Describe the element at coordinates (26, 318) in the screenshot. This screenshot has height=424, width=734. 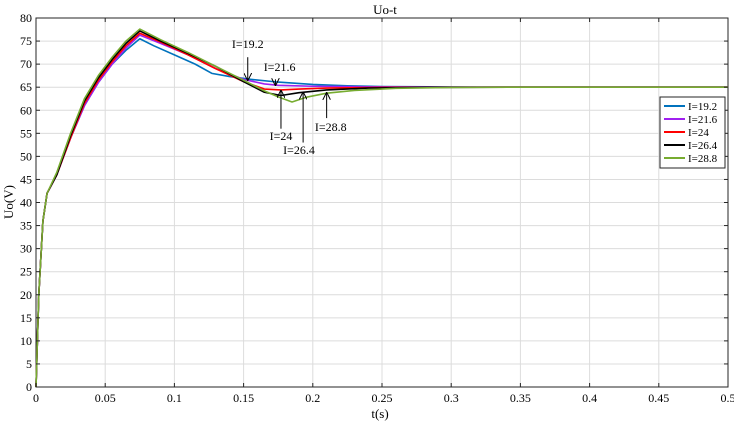
I see `y-tick-label: 15` at that location.